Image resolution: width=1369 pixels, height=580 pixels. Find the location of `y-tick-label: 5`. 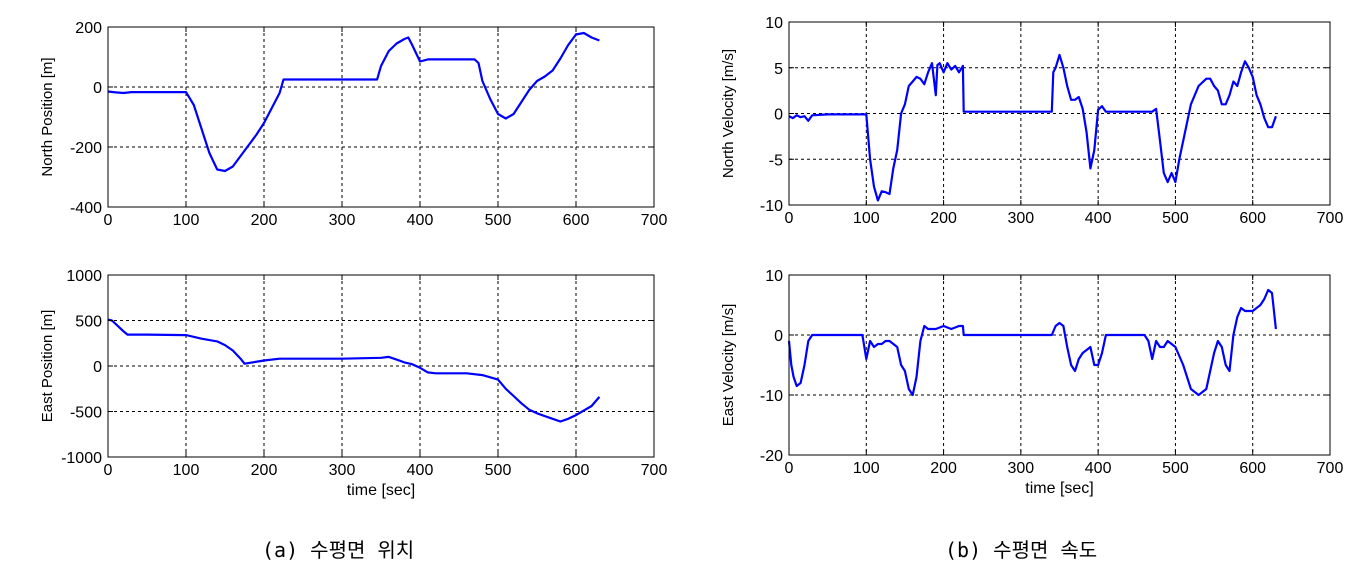

y-tick-label: 5 is located at coordinates (778, 69).